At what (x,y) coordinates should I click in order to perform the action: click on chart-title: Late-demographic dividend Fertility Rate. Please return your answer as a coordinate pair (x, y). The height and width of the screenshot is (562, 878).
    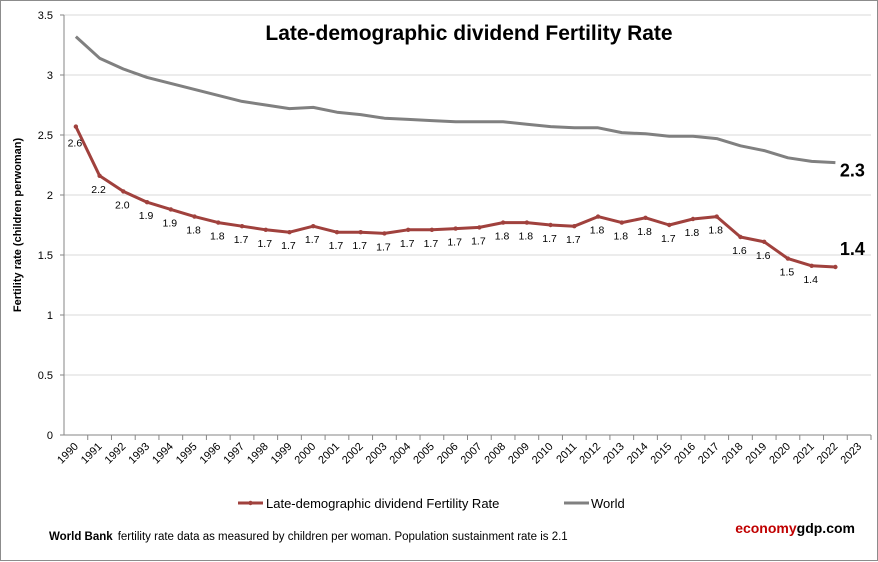
    Looking at the image, I should click on (468, 33).